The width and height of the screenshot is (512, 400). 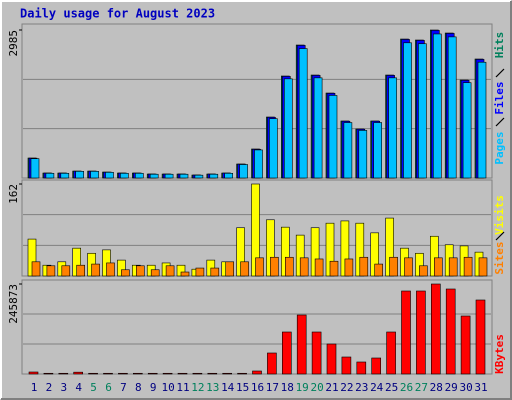 I want to click on x-tick-label: 12, so click(x=197, y=387).